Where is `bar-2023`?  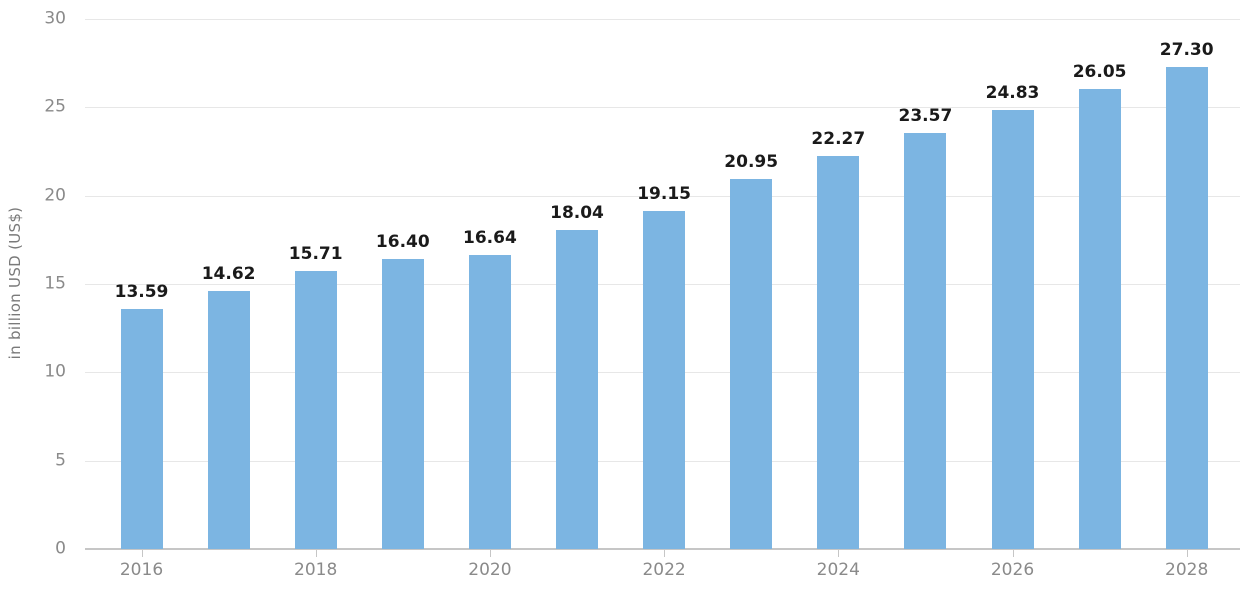
bar-2023 is located at coordinates (751, 363).